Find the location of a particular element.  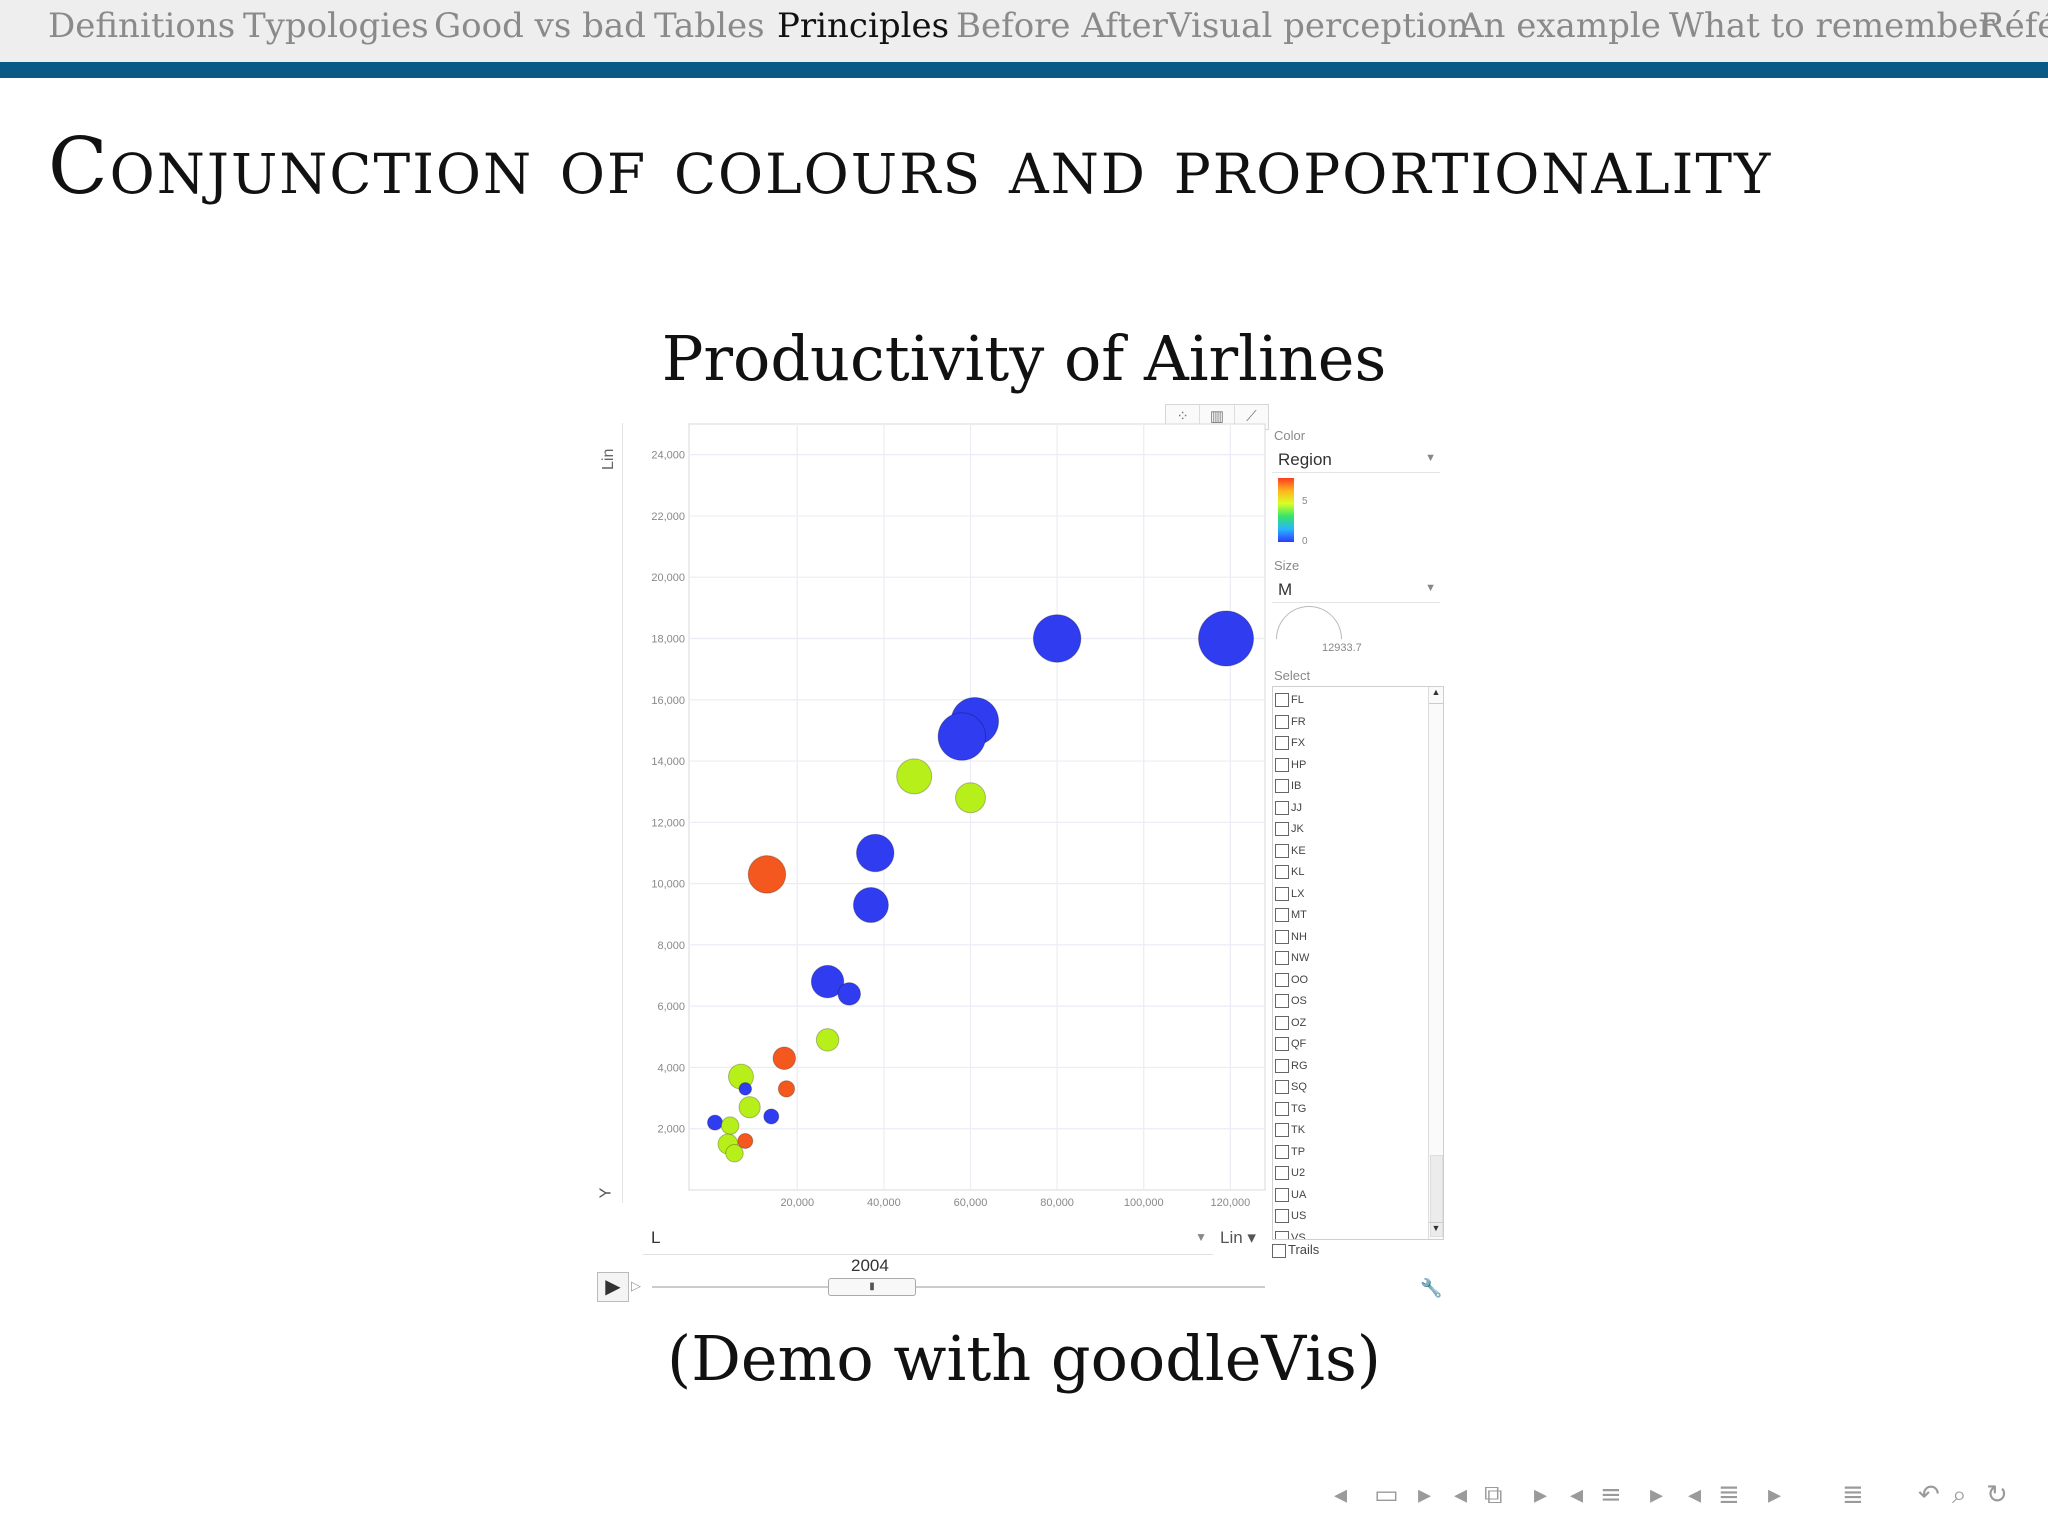

select-item-fx: FX is located at coordinates (1290, 746).